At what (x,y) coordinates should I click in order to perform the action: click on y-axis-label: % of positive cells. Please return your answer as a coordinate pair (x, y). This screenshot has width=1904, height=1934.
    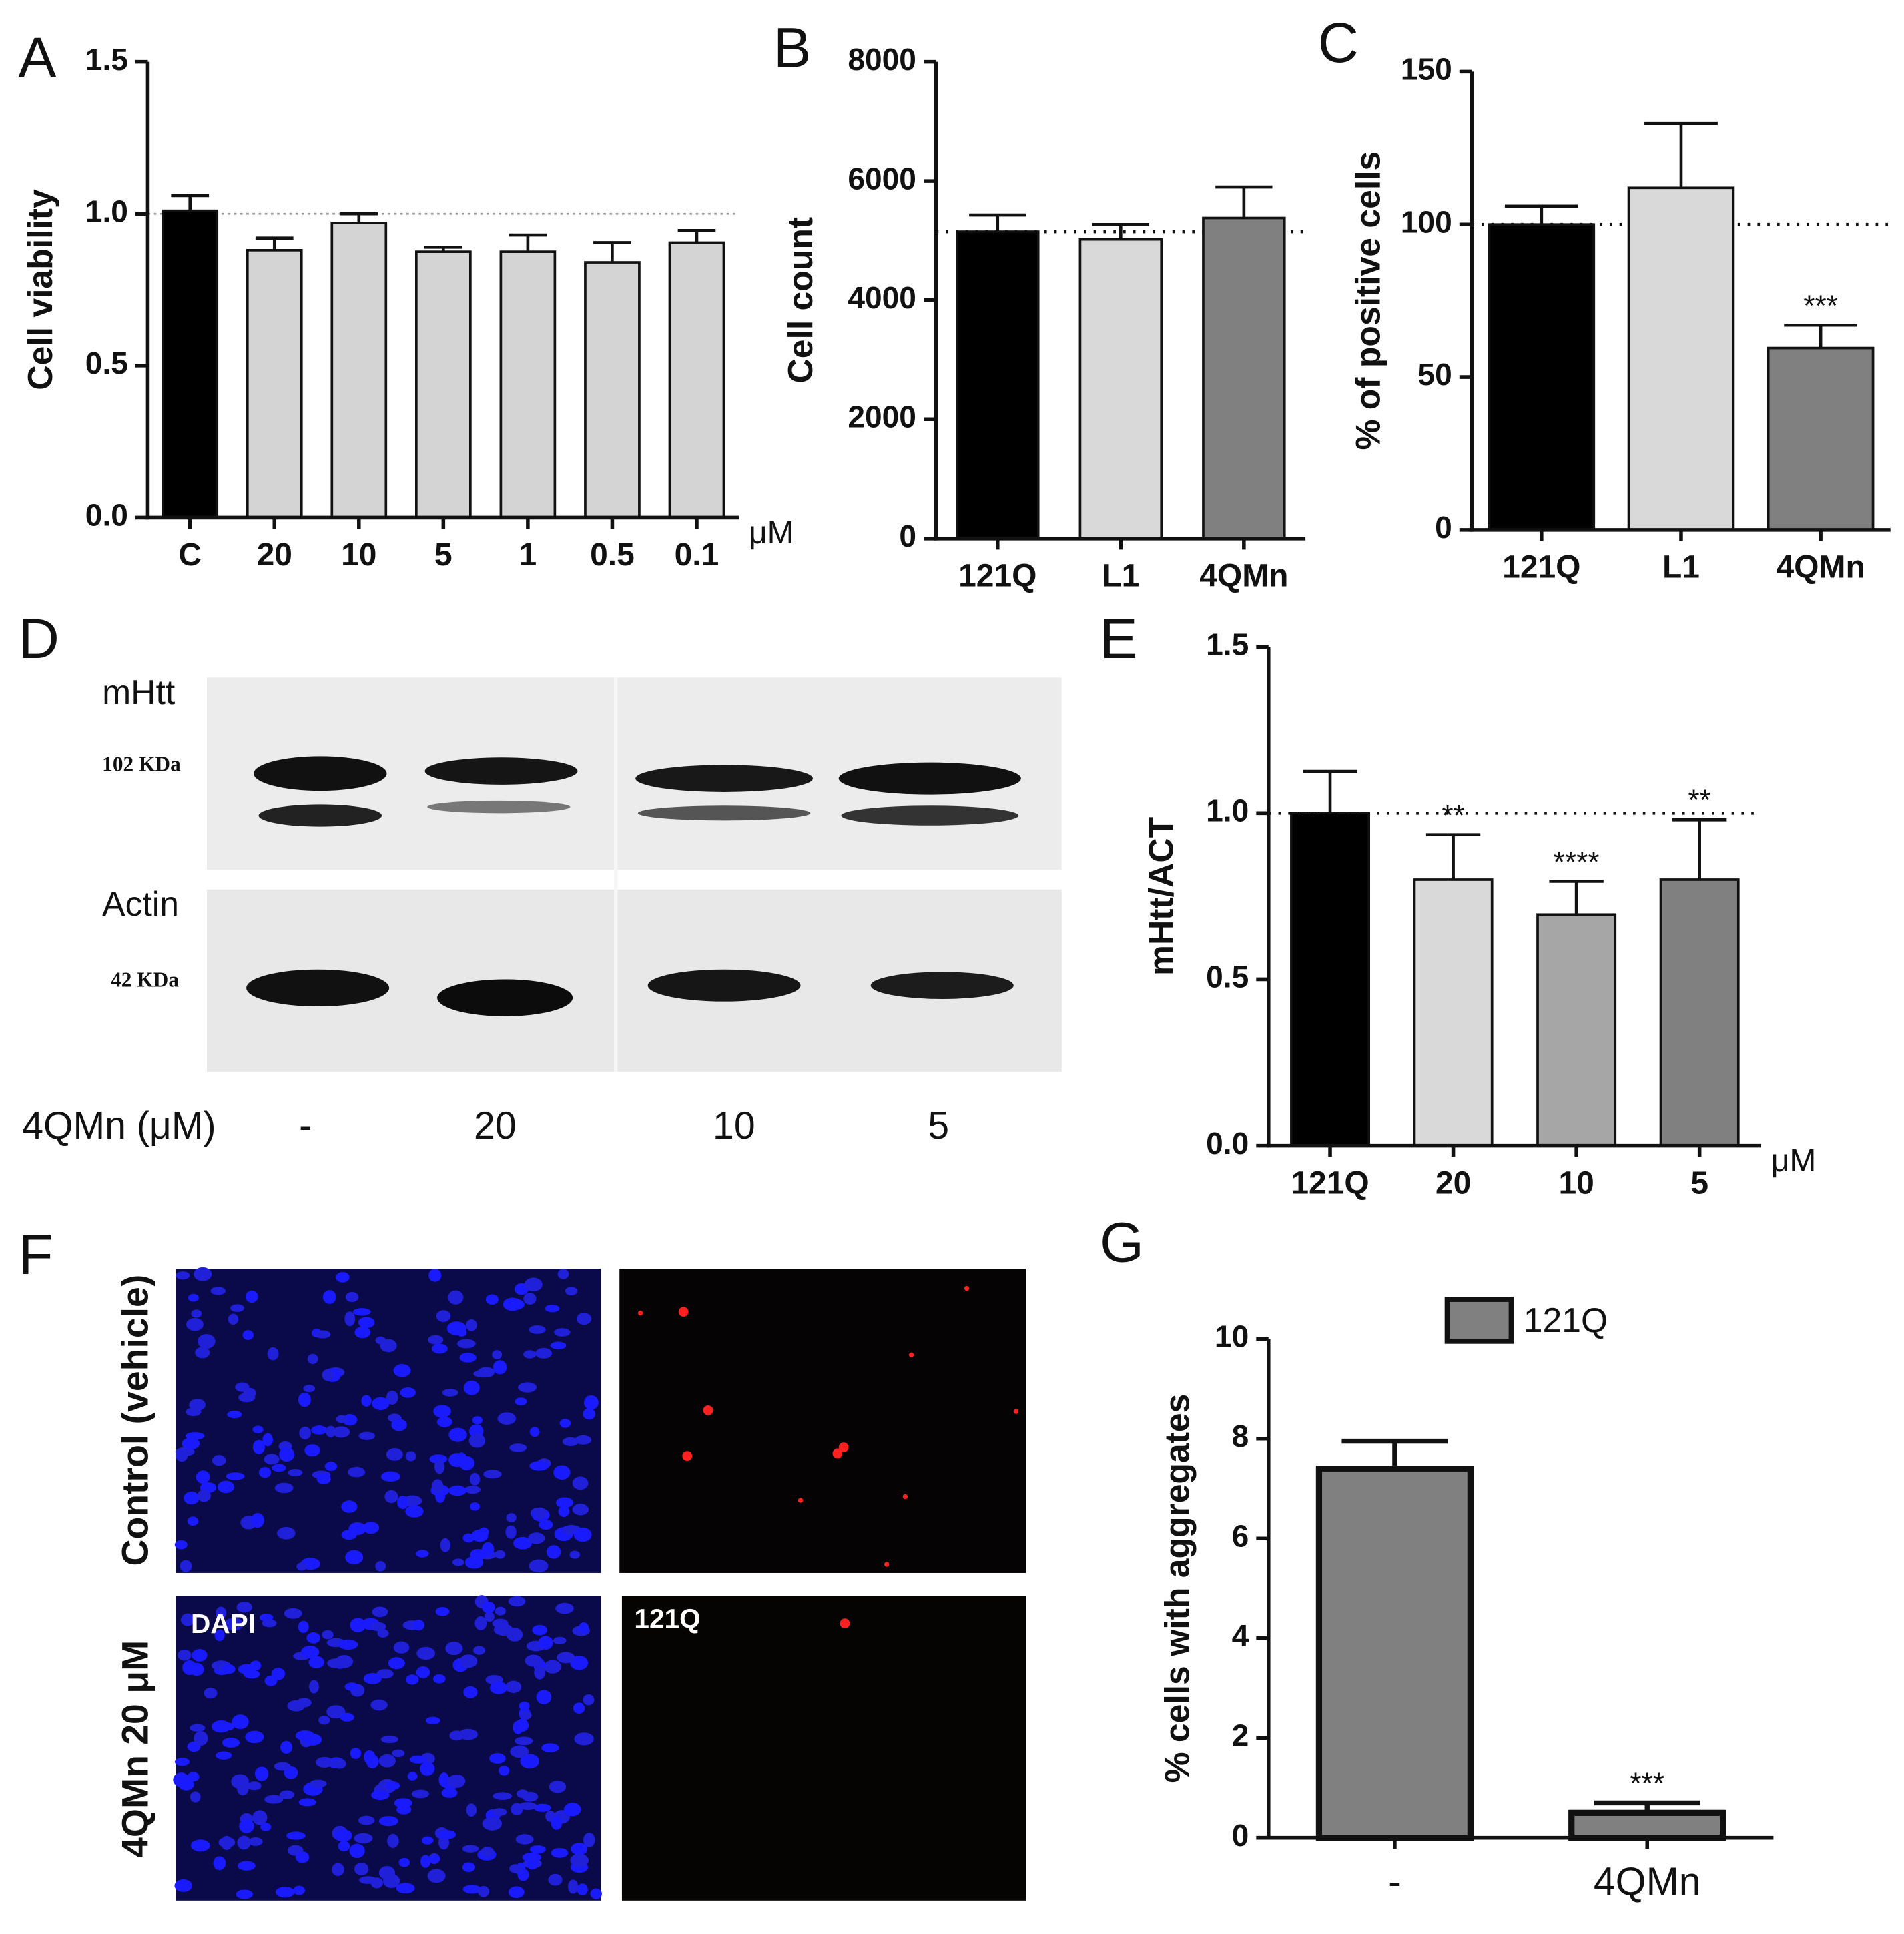
    Looking at the image, I should click on (1368, 300).